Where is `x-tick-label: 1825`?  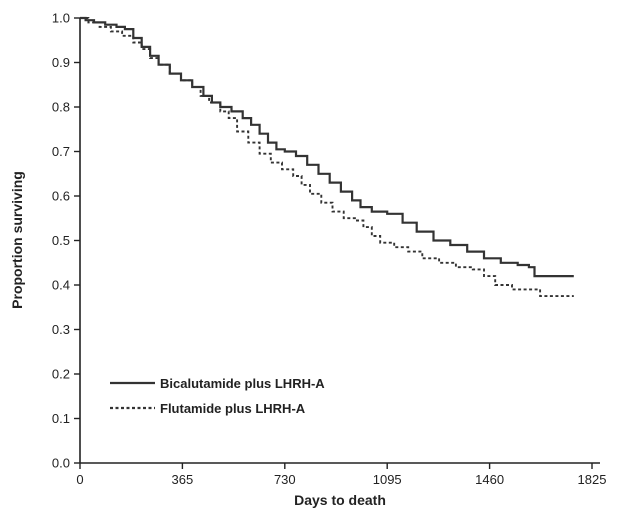
x-tick-label: 1825 is located at coordinates (592, 479).